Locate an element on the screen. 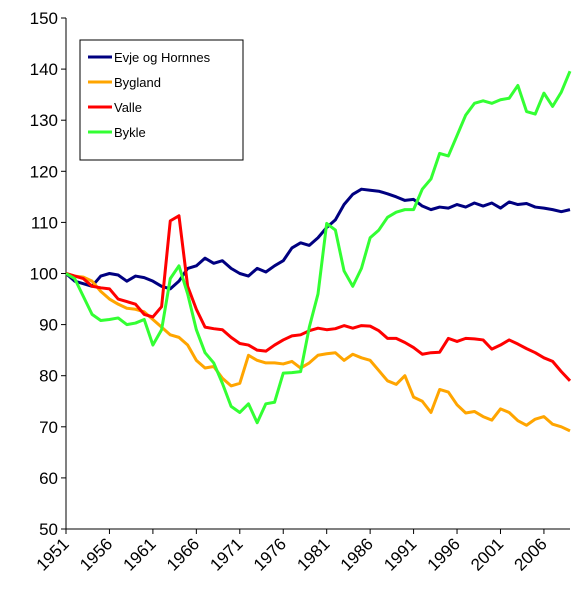 The height and width of the screenshot is (598, 572). y-tick-label: 100 is located at coordinates (44, 274).